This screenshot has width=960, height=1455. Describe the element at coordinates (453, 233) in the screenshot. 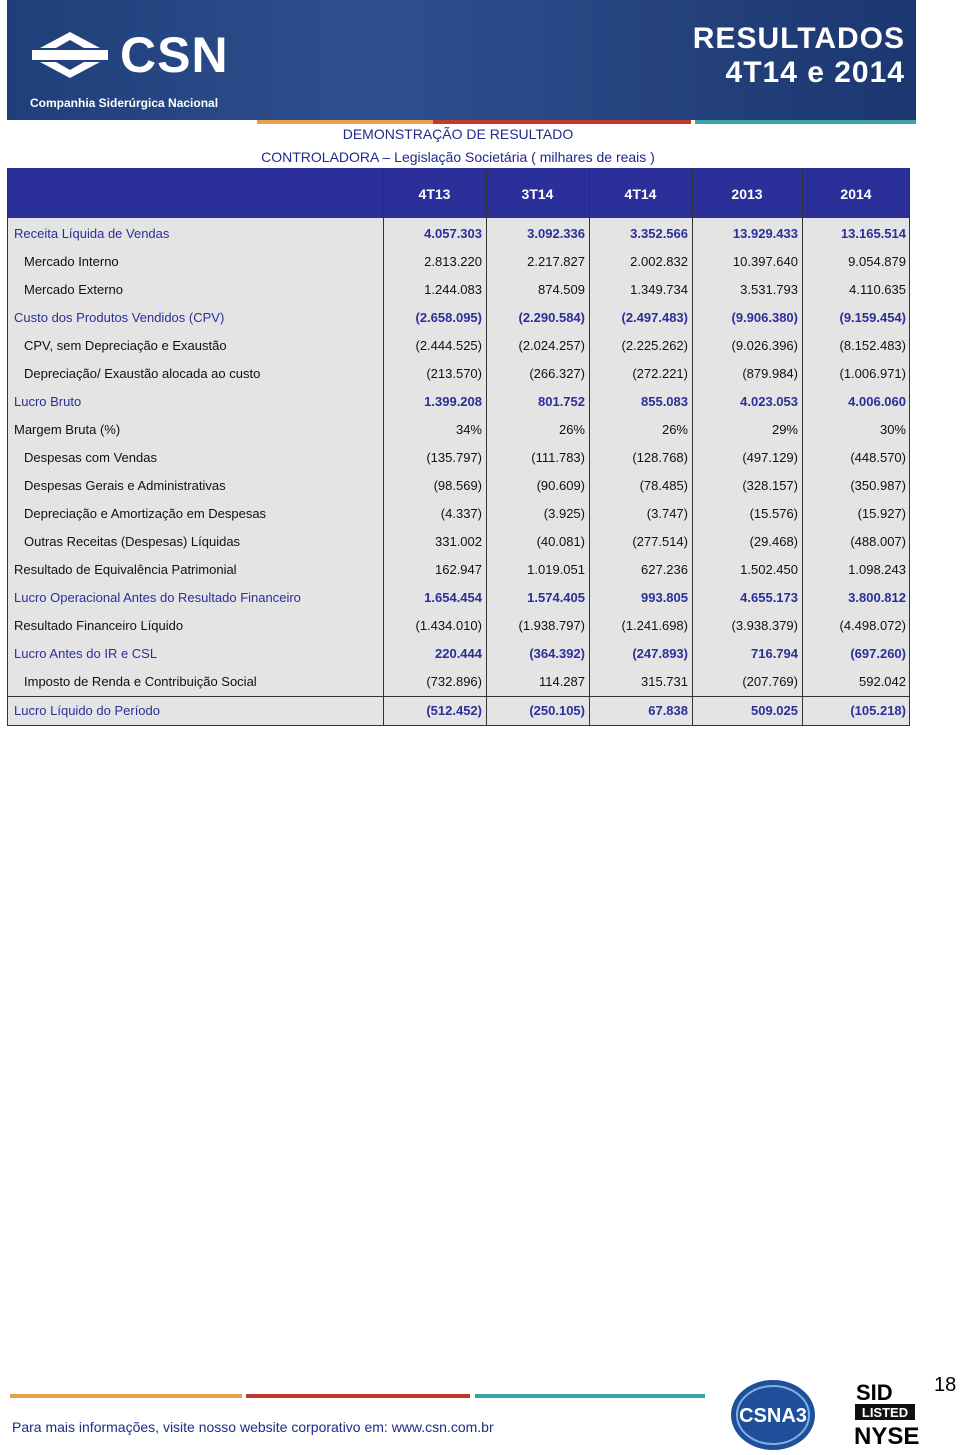

I see `cell-value: 4.057.303` at that location.